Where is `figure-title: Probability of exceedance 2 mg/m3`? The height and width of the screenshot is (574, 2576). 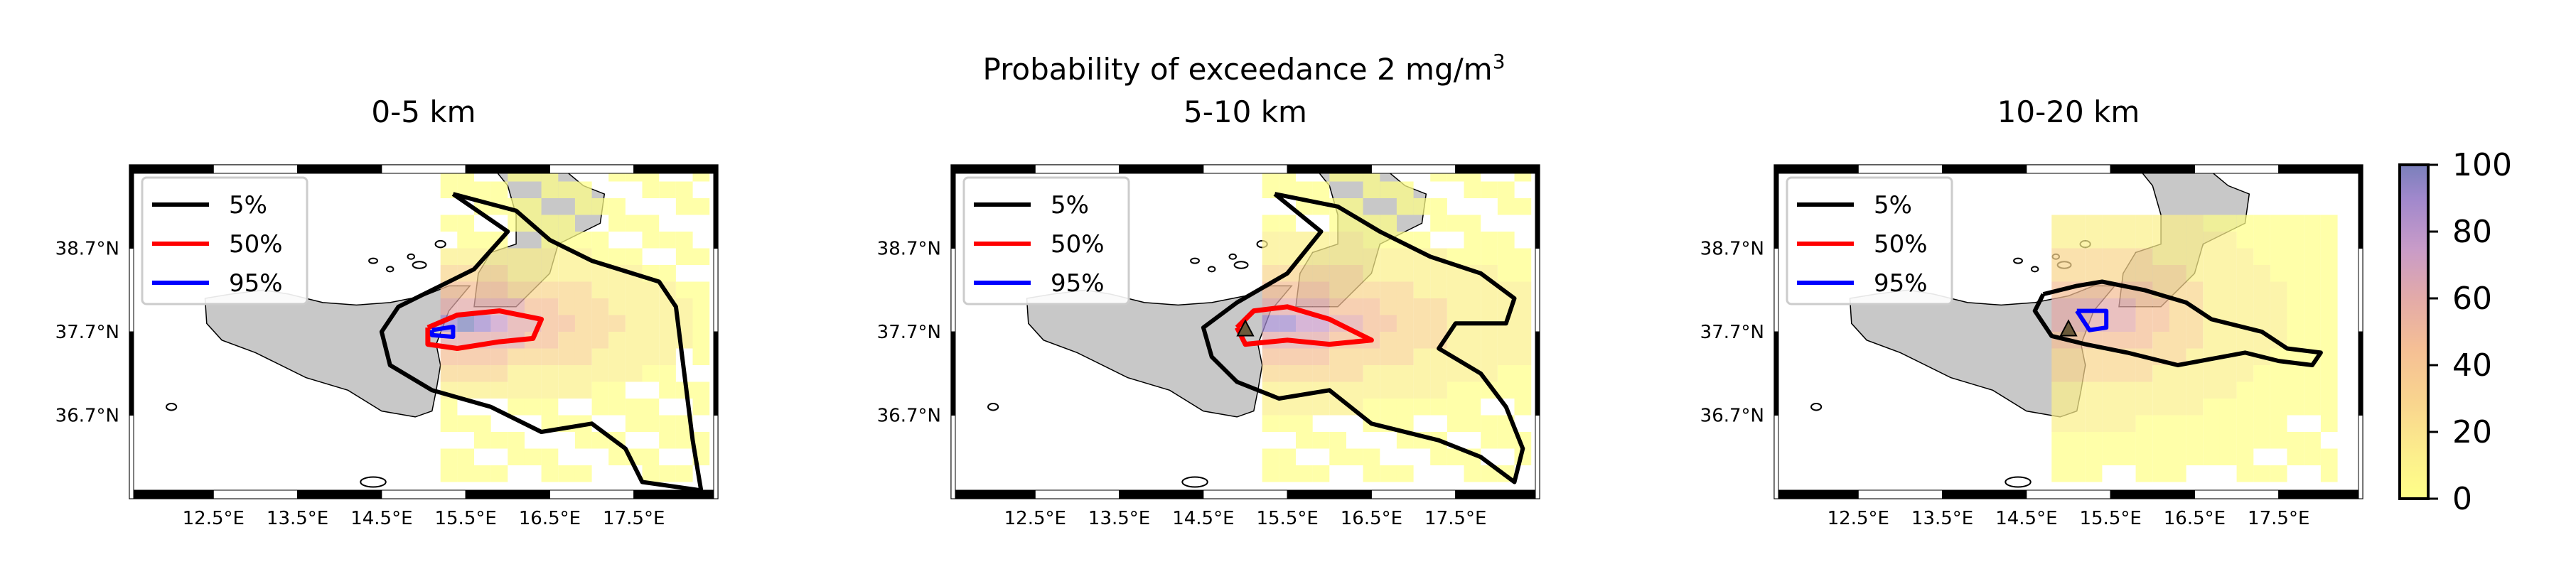
figure-title: Probability of exceedance 2 mg/m3 is located at coordinates (1243, 68).